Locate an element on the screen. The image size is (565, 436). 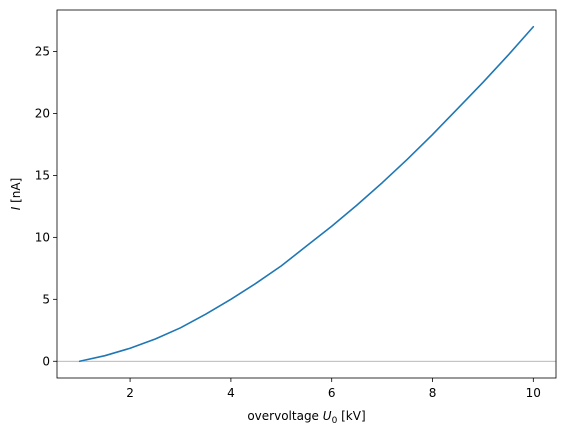
x-tick-label: 2 is located at coordinates (130, 393).